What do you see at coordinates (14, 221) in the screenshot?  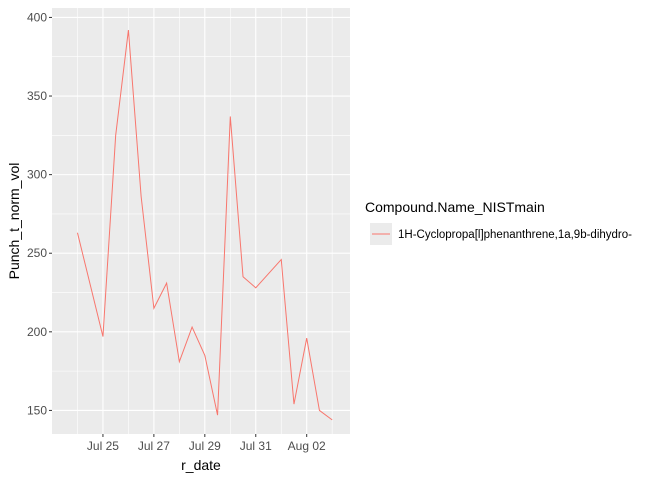 I see `y-axis-title: Punch_t_norm_vol` at bounding box center [14, 221].